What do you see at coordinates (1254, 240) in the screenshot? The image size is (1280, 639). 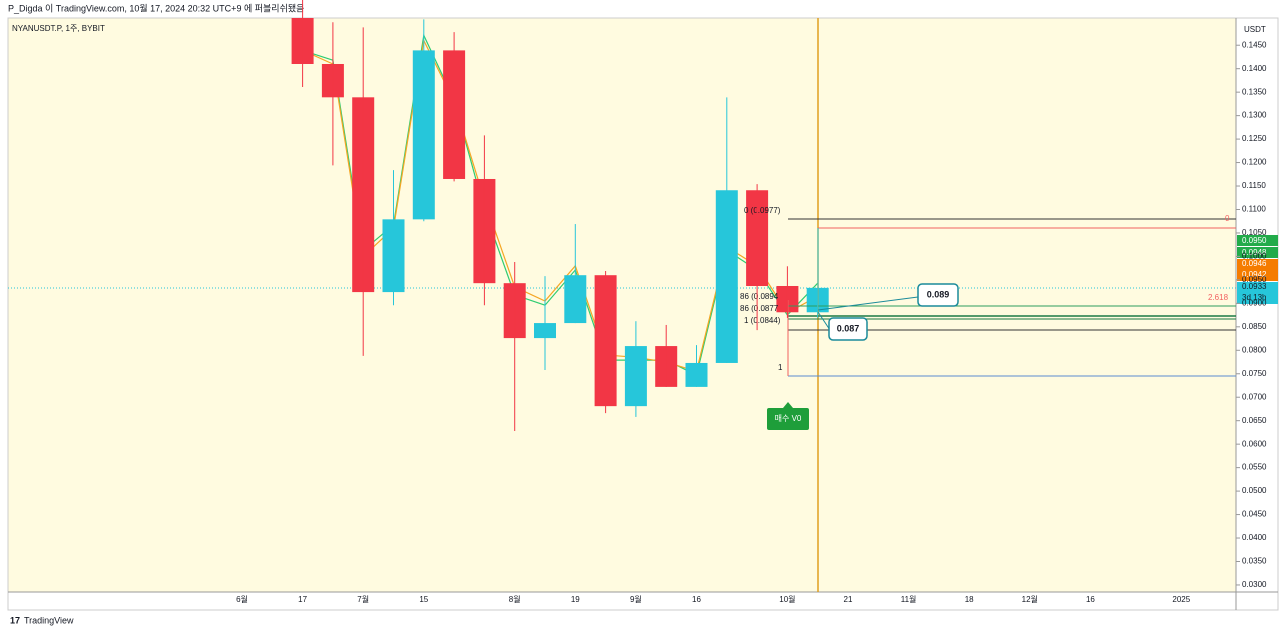 I see `price-label: 0.0950` at bounding box center [1254, 240].